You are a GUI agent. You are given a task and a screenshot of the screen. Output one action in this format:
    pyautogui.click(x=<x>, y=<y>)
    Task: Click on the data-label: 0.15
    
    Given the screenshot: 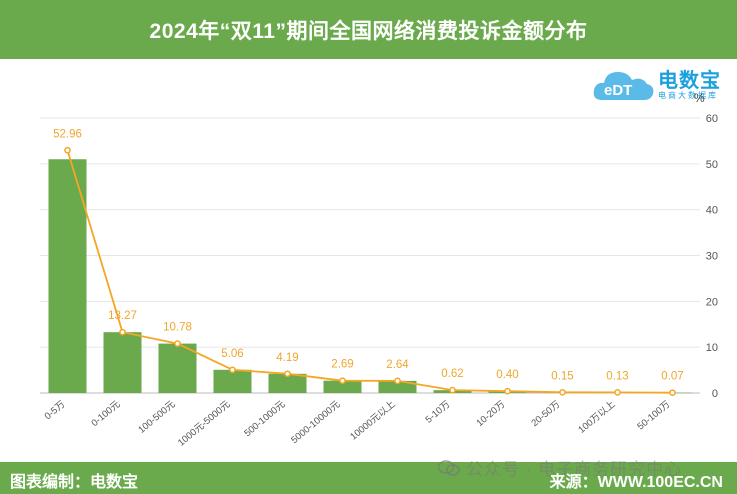 What is the action you would take?
    pyautogui.click(x=562, y=376)
    